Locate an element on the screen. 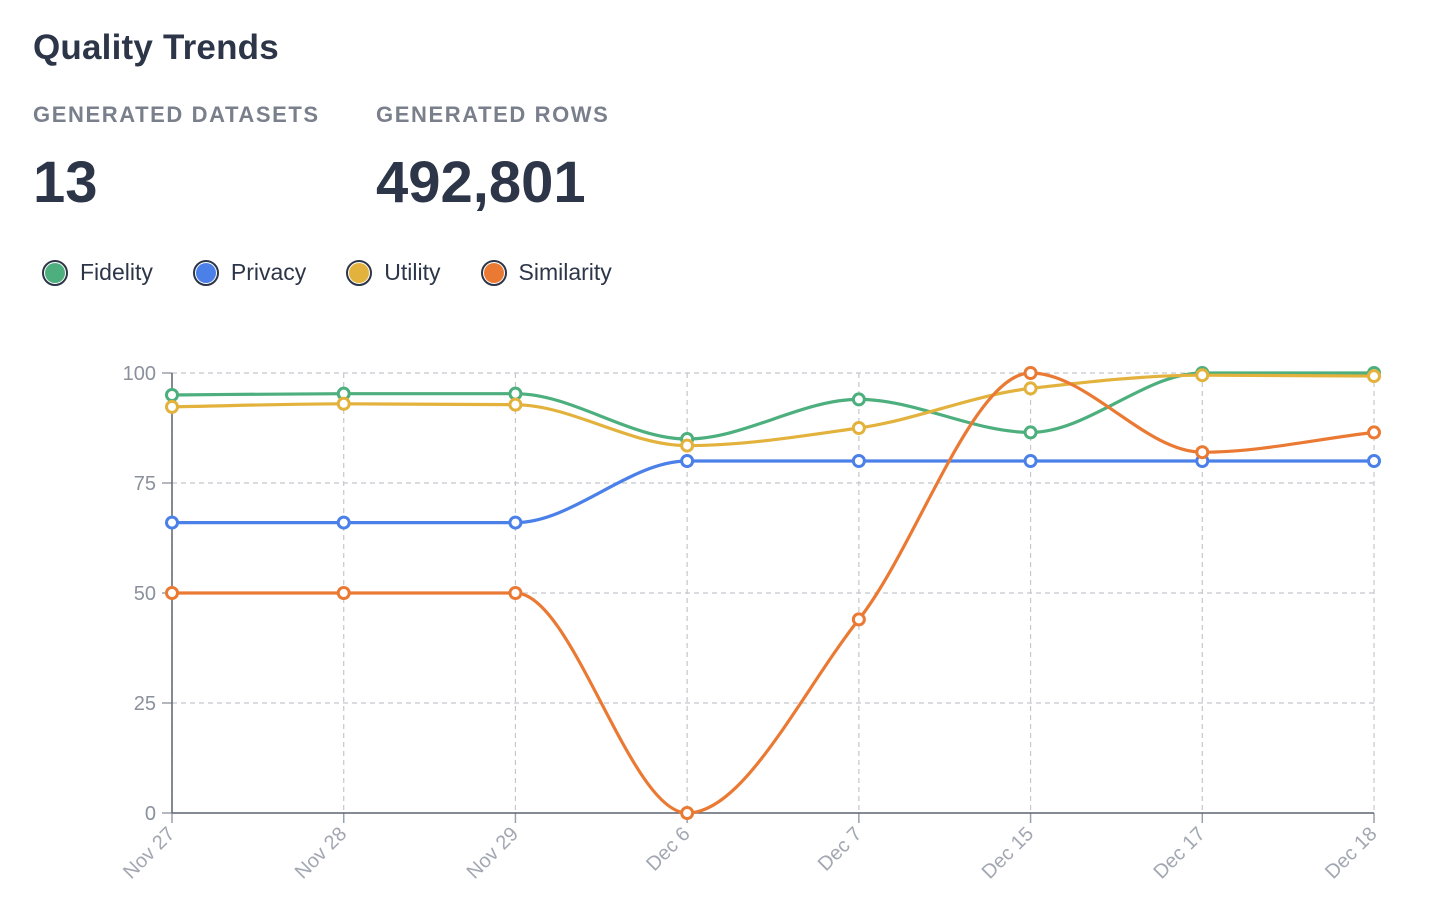 Image resolution: width=1430 pixels, height=912 pixels. legend-label: Utility is located at coordinates (412, 272).